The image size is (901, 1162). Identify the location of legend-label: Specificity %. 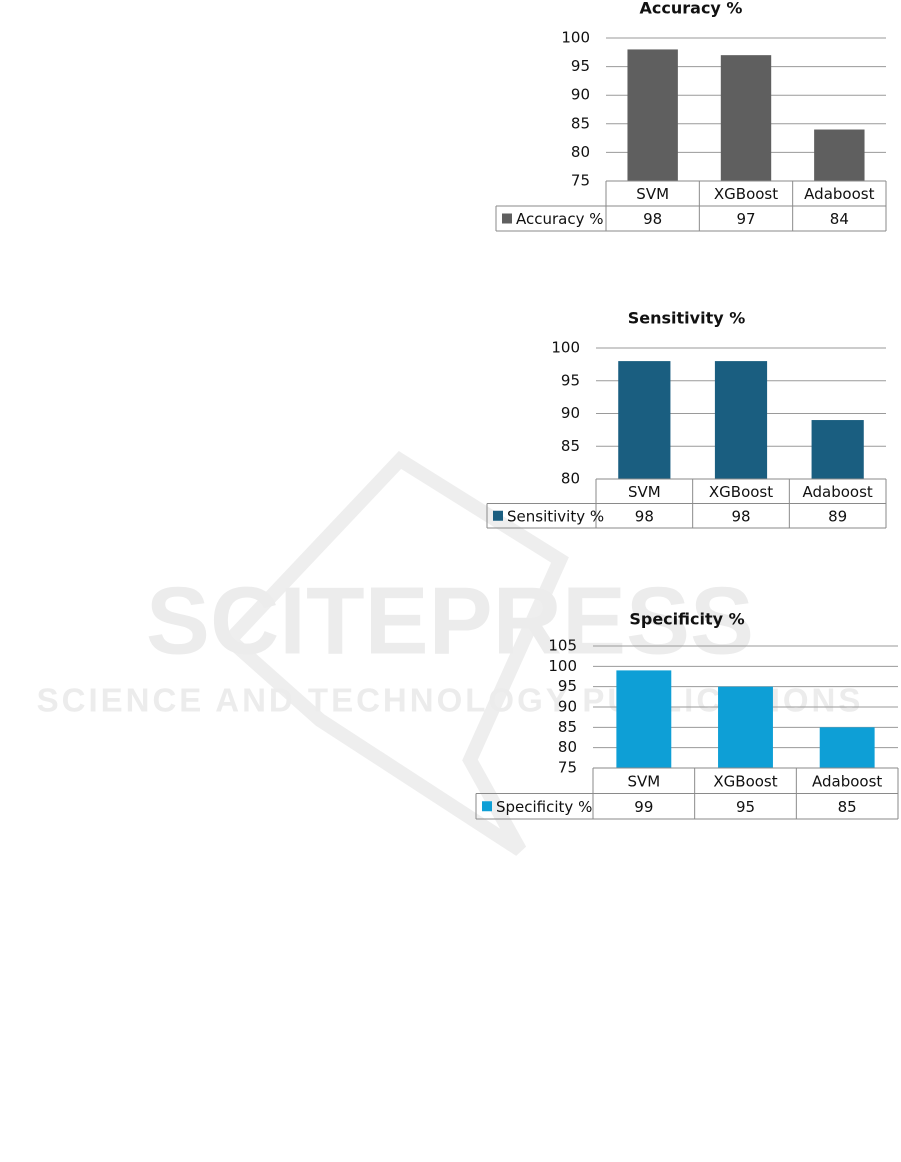
(544, 807).